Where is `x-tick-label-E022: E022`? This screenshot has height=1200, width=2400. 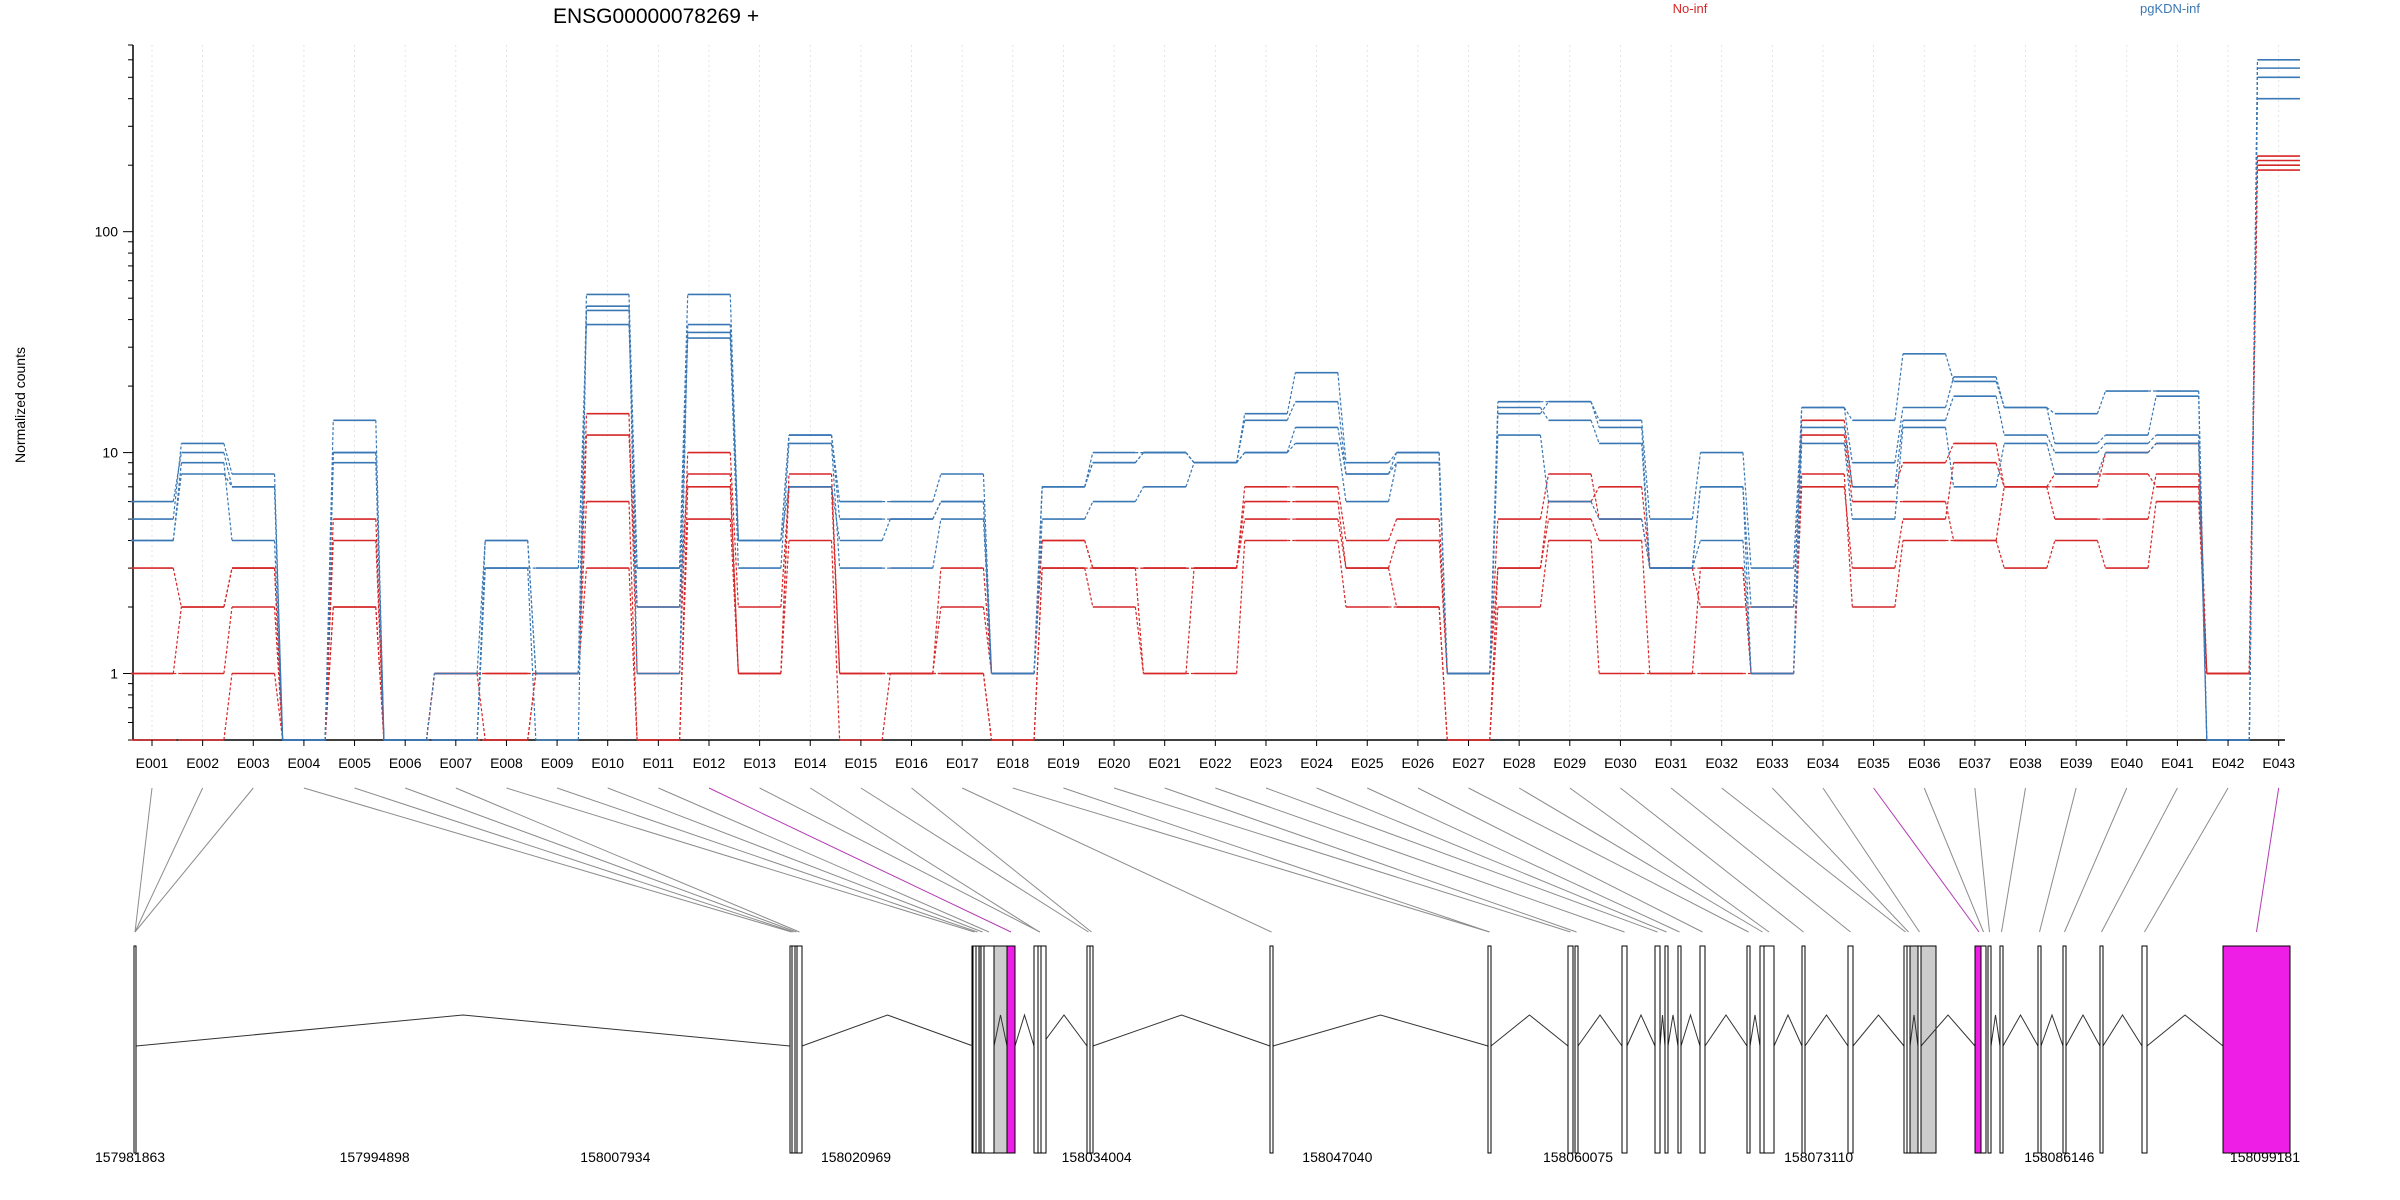
x-tick-label-E022: E022 is located at coordinates (1215, 763).